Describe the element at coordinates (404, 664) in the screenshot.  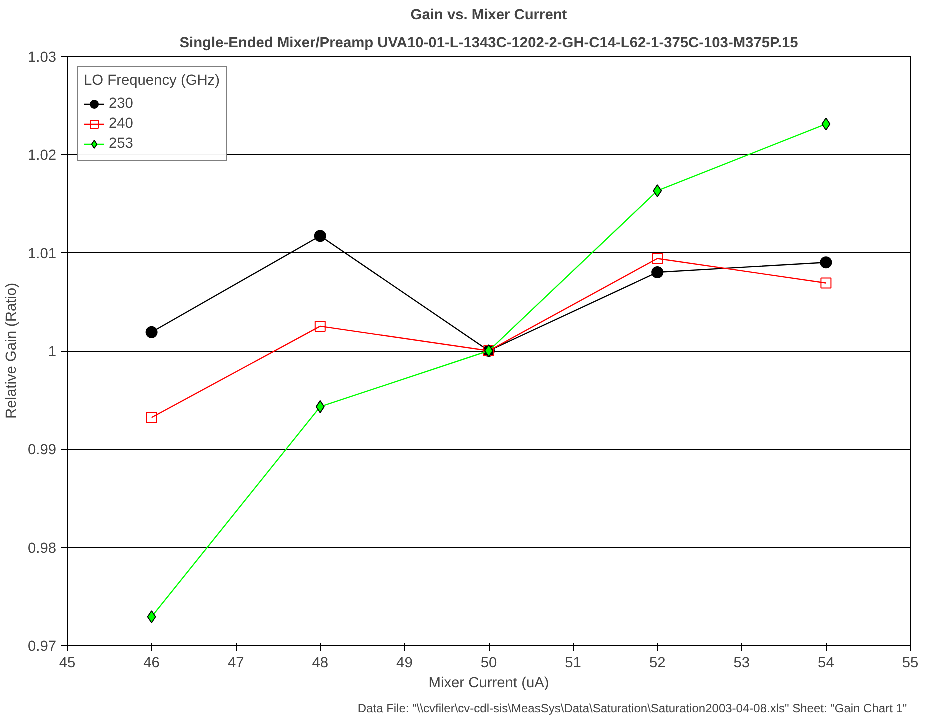
I see `x-tick-label: 49` at that location.